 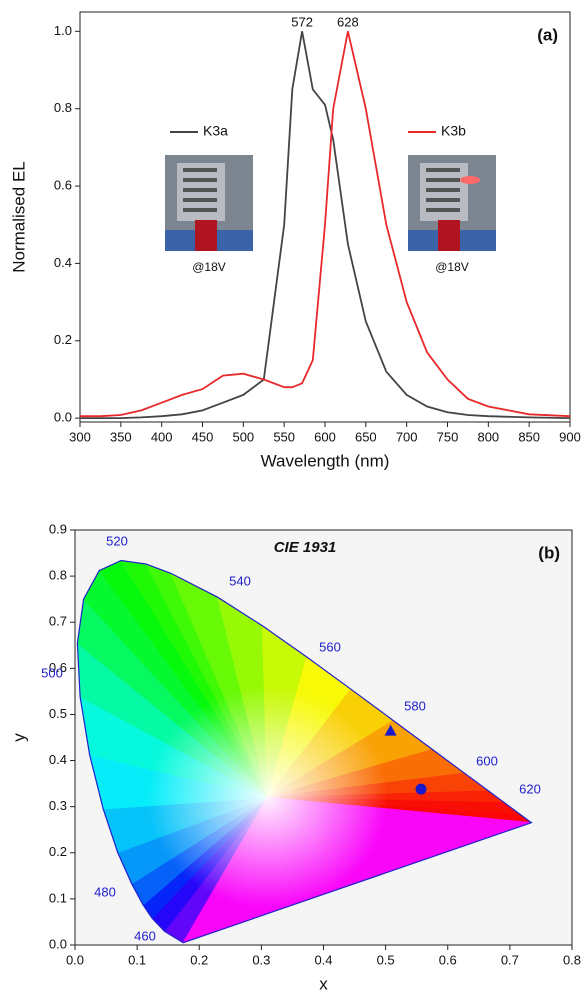 I want to click on x-tick-label: 900, so click(x=570, y=436).